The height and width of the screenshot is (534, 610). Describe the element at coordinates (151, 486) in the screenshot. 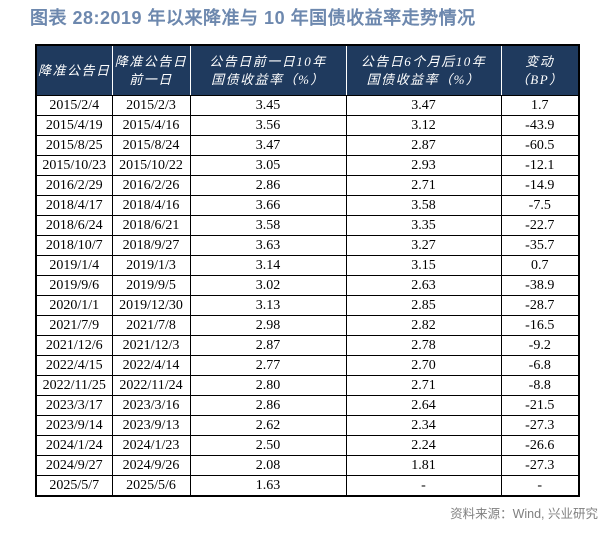

I see `table-cell-prev_day: 2025/5/6` at that location.